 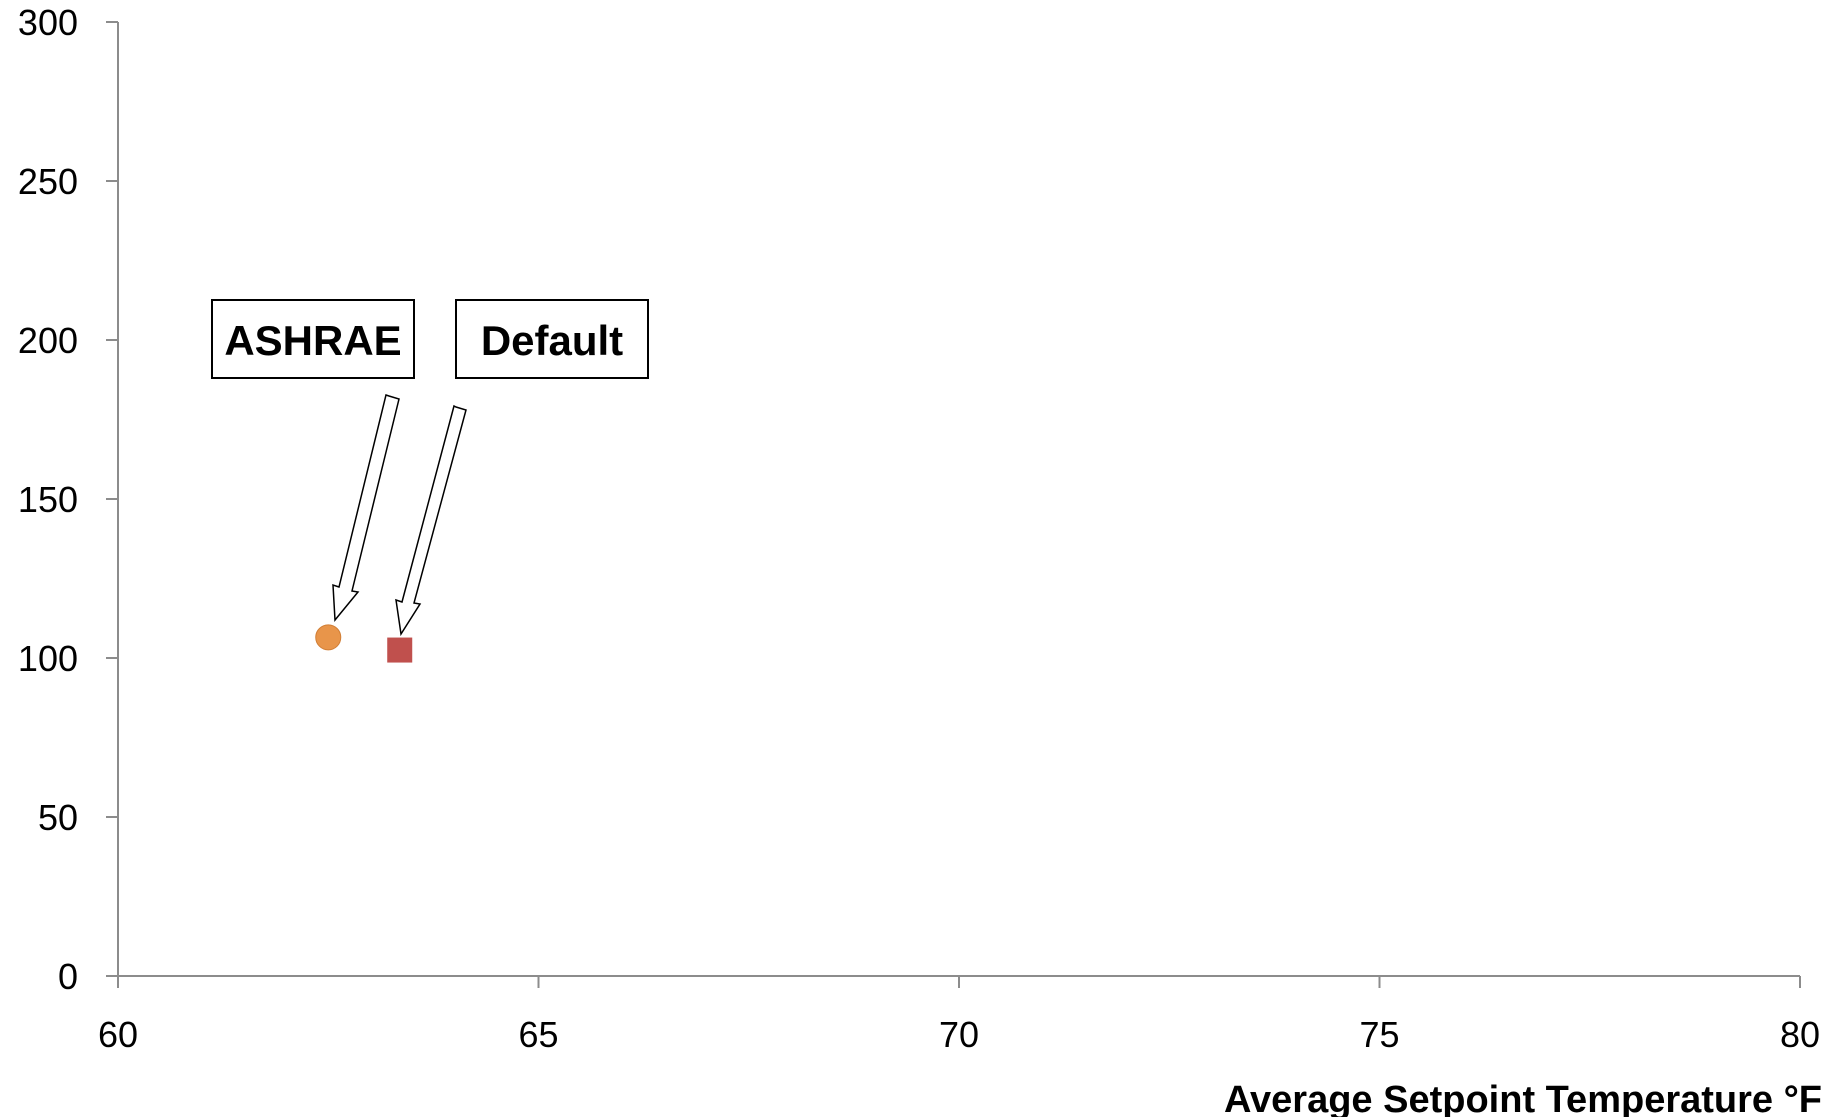 I want to click on data-points, so click(x=364, y=643).